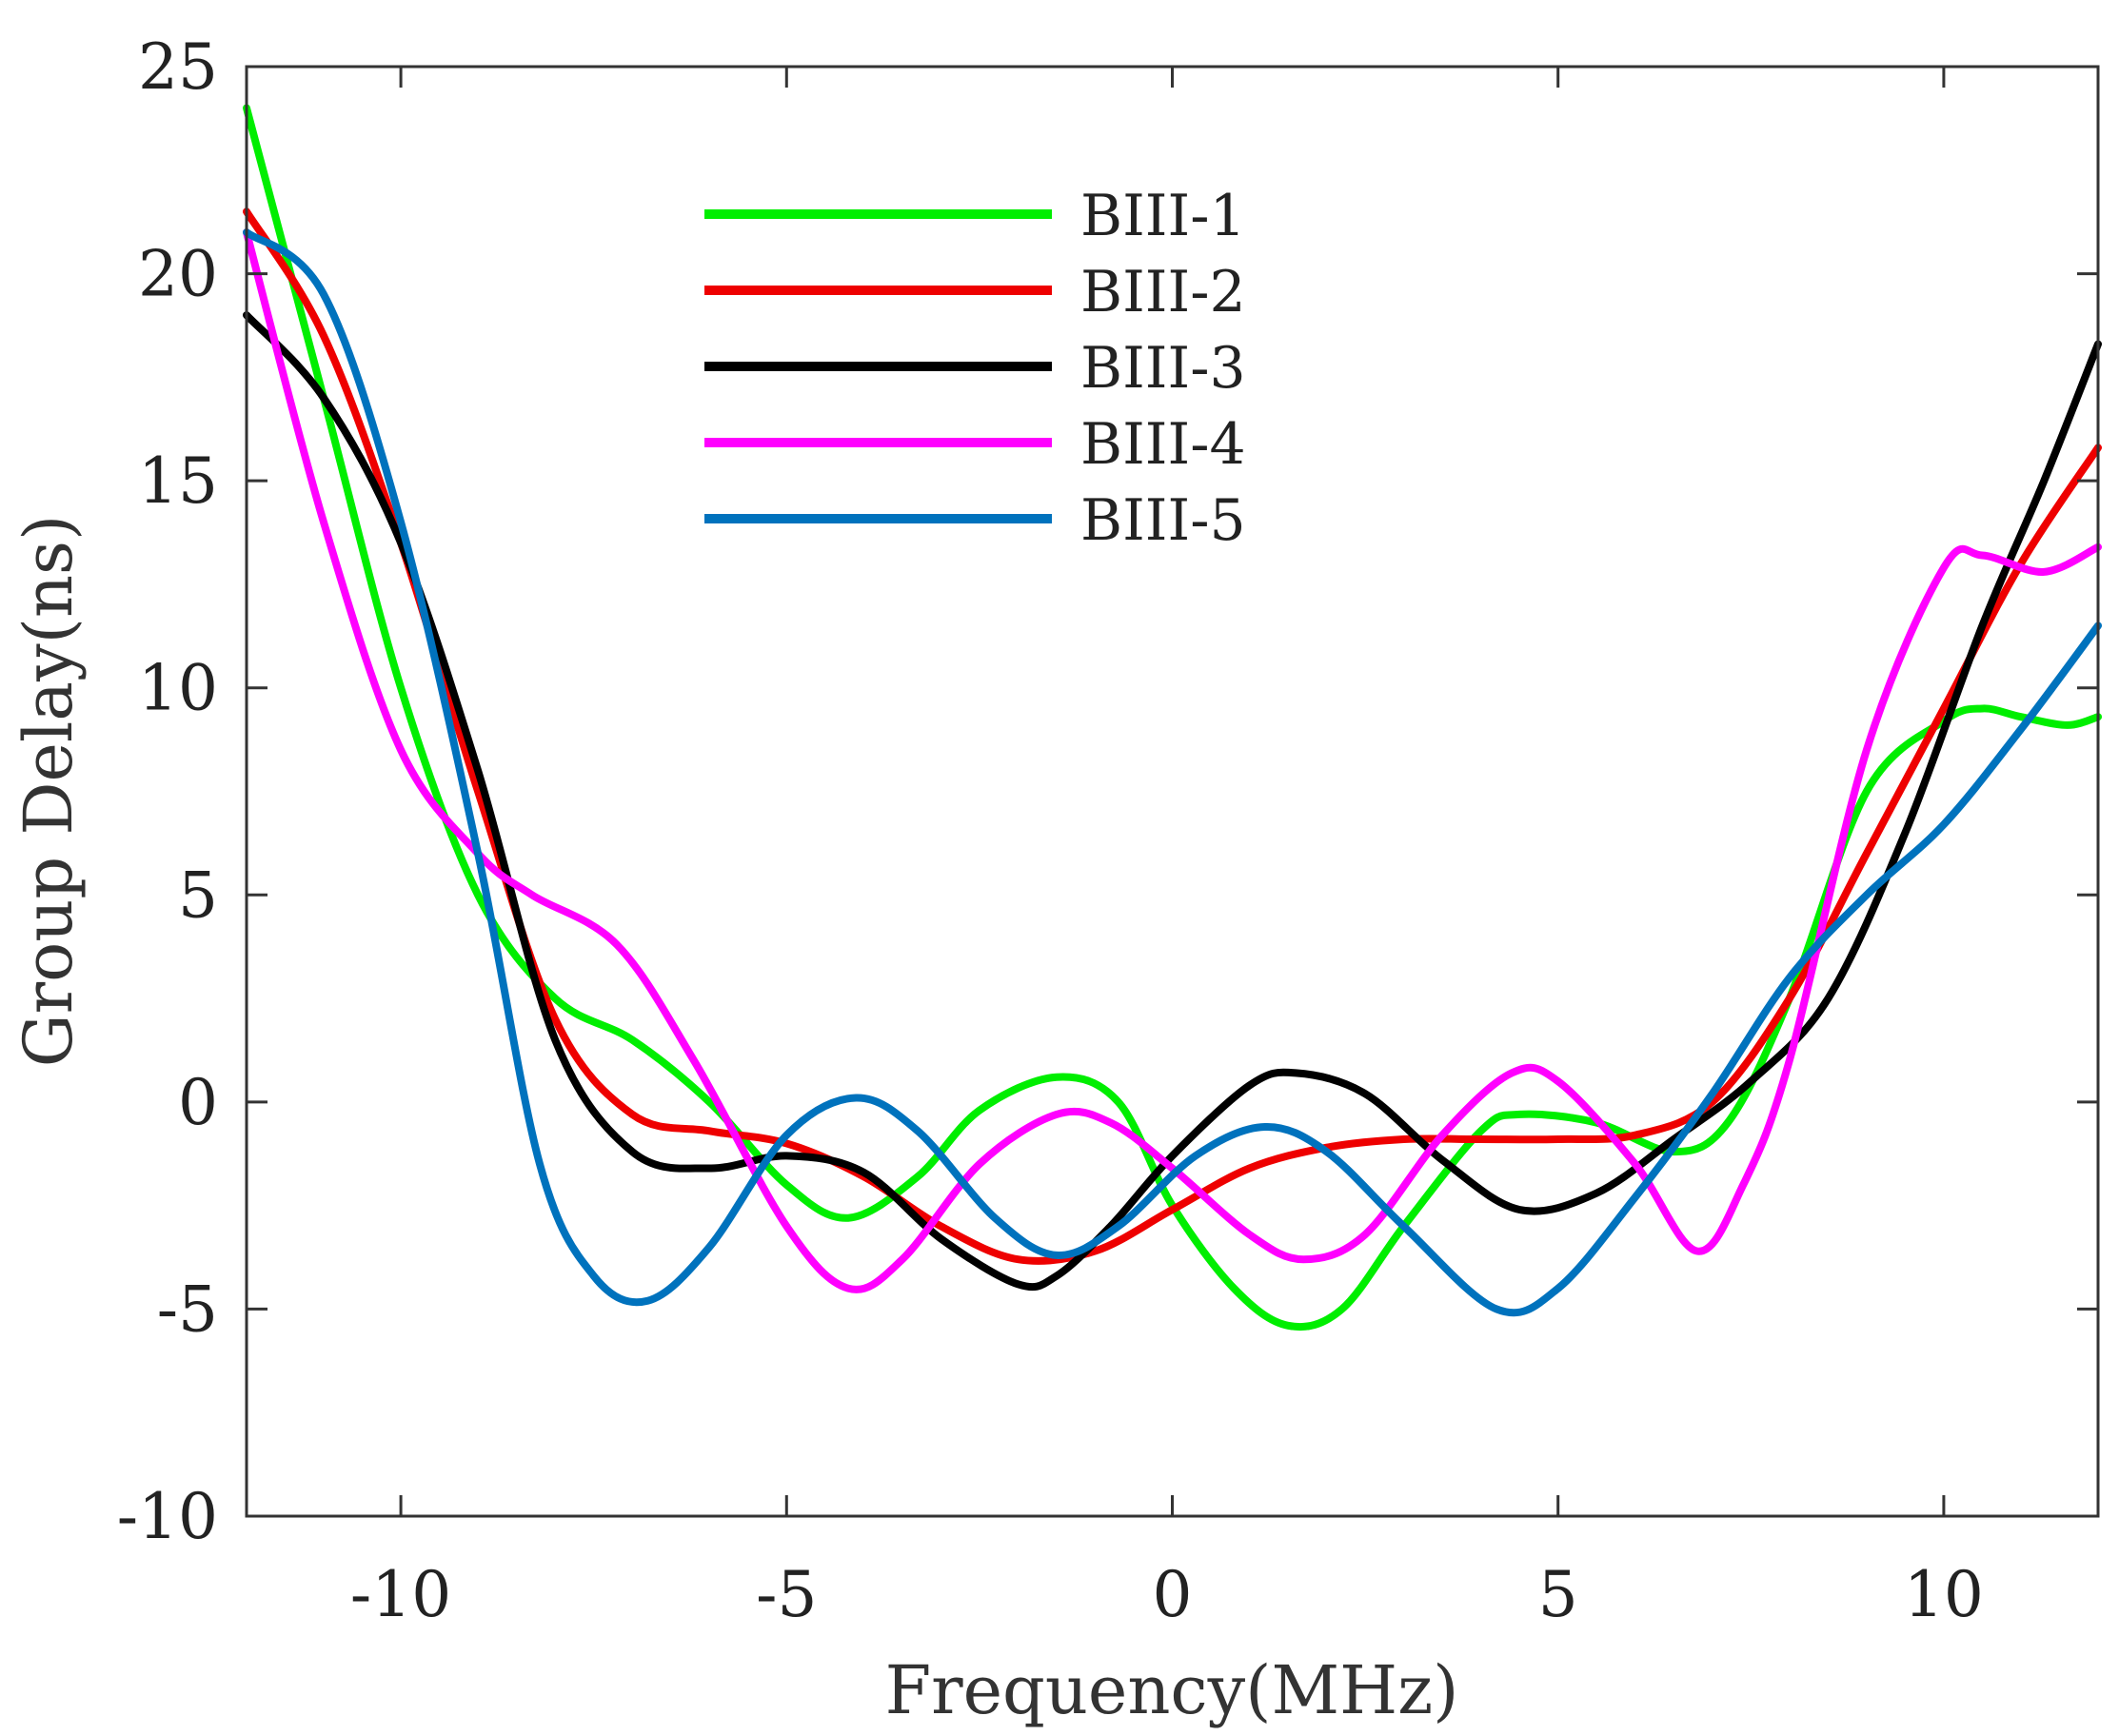 The width and height of the screenshot is (2119, 1736). What do you see at coordinates (786, 1594) in the screenshot?
I see `x-tick-label: -5` at bounding box center [786, 1594].